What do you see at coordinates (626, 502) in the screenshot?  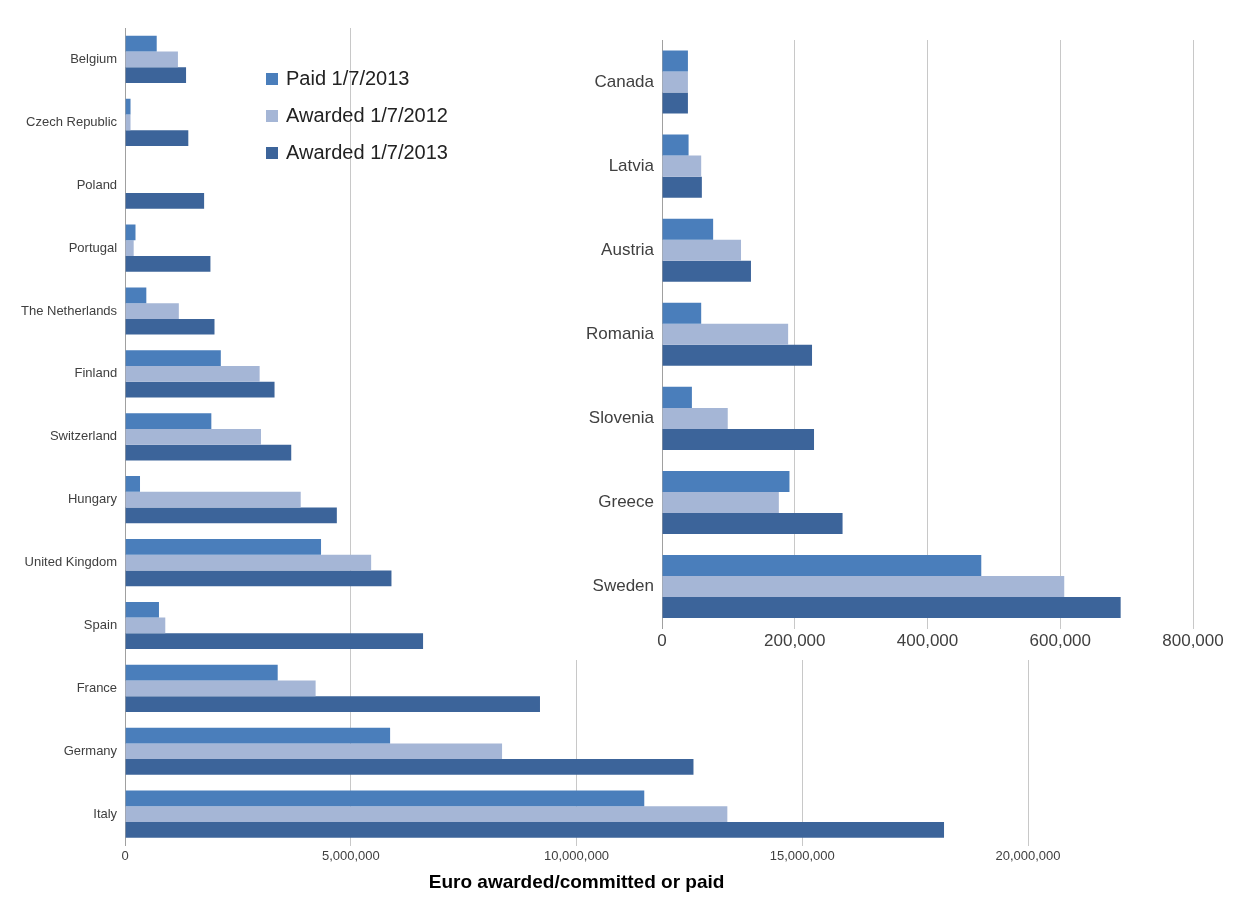 I see `y-tick-label: Greece` at bounding box center [626, 502].